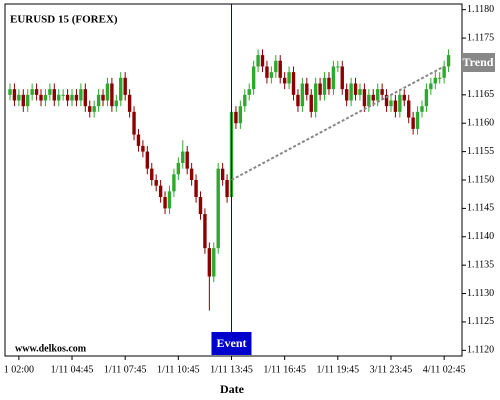 The width and height of the screenshot is (500, 400). Describe the element at coordinates (64, 20) in the screenshot. I see `chart-title: EURUSD 15 (FOREX)` at that location.